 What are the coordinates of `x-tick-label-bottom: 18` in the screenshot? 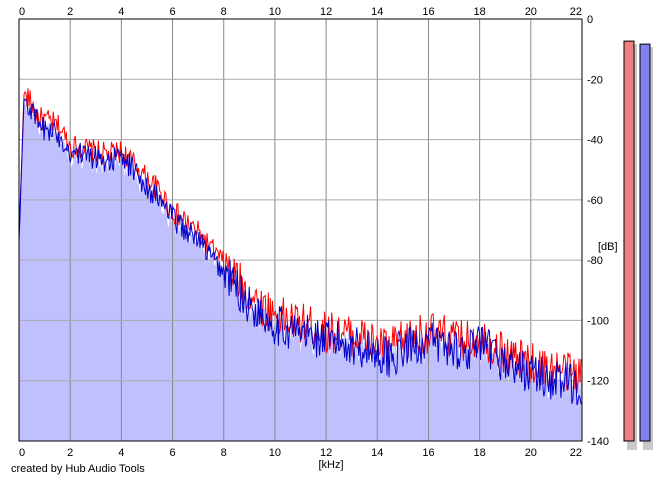 It's located at (480, 453).